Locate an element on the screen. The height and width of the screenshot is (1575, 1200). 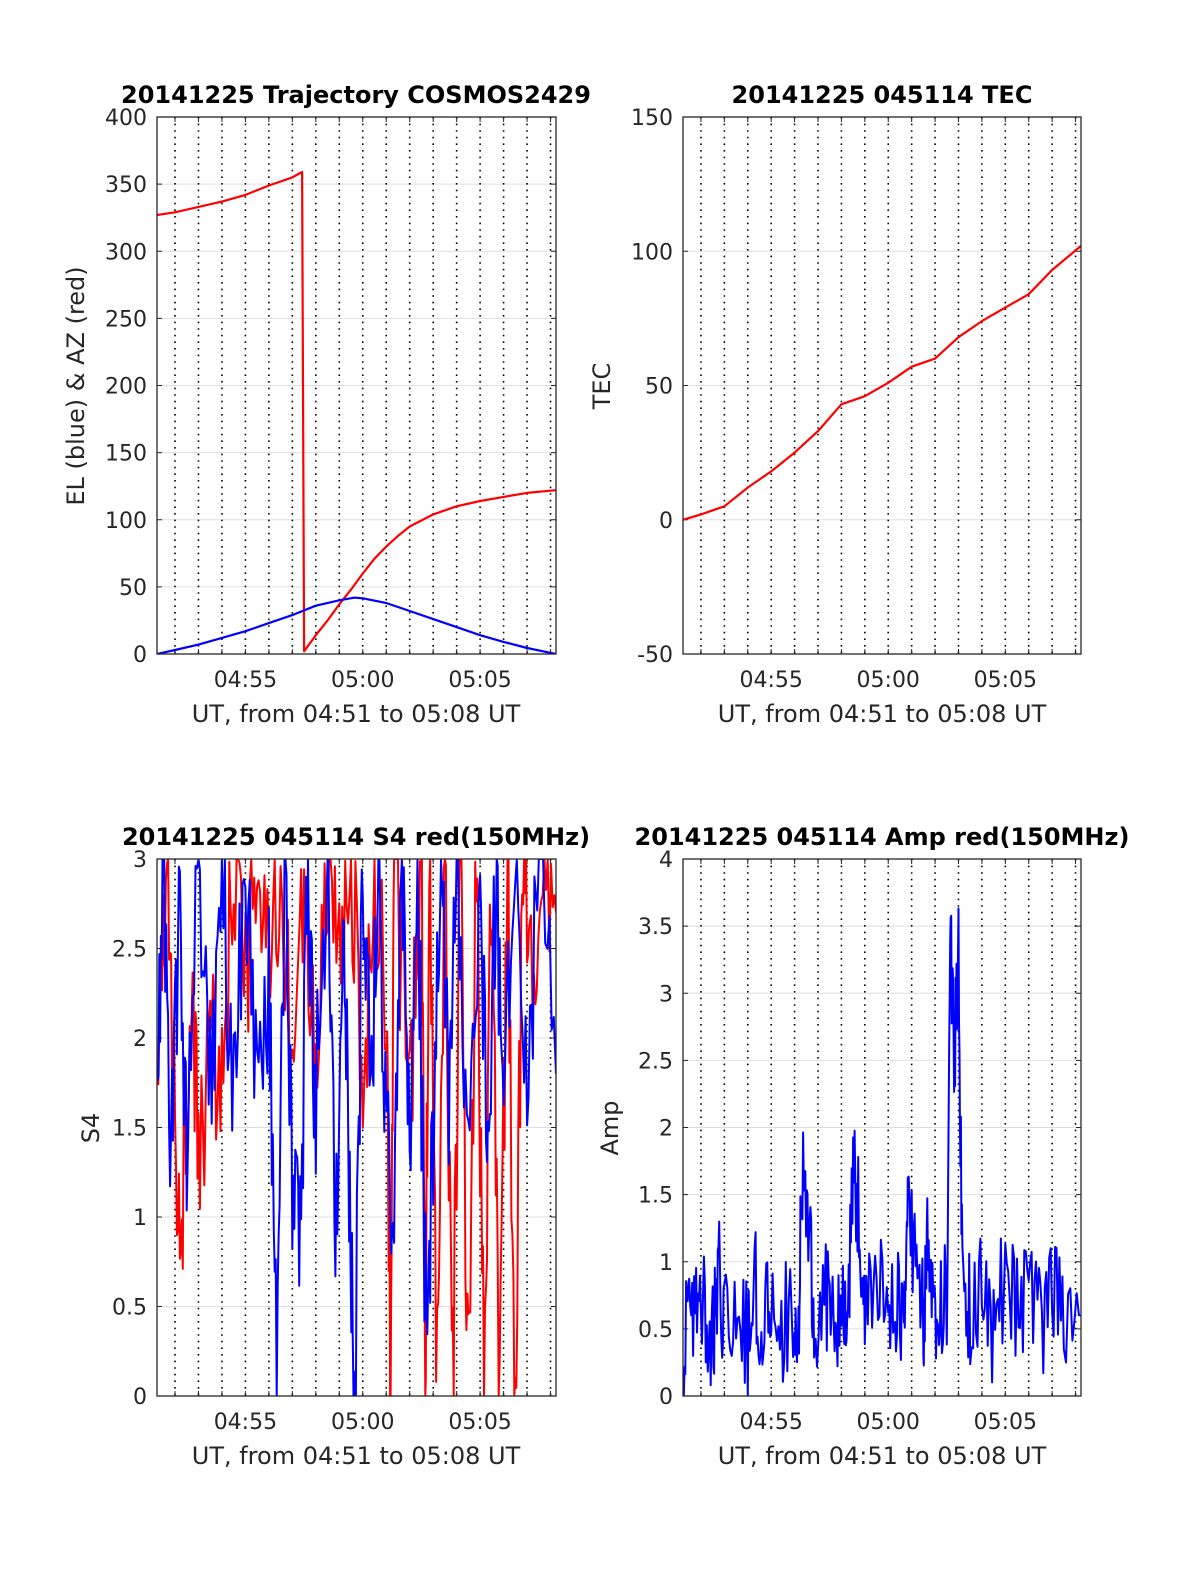
s4-ylabel: S4 is located at coordinates (91, 1128).